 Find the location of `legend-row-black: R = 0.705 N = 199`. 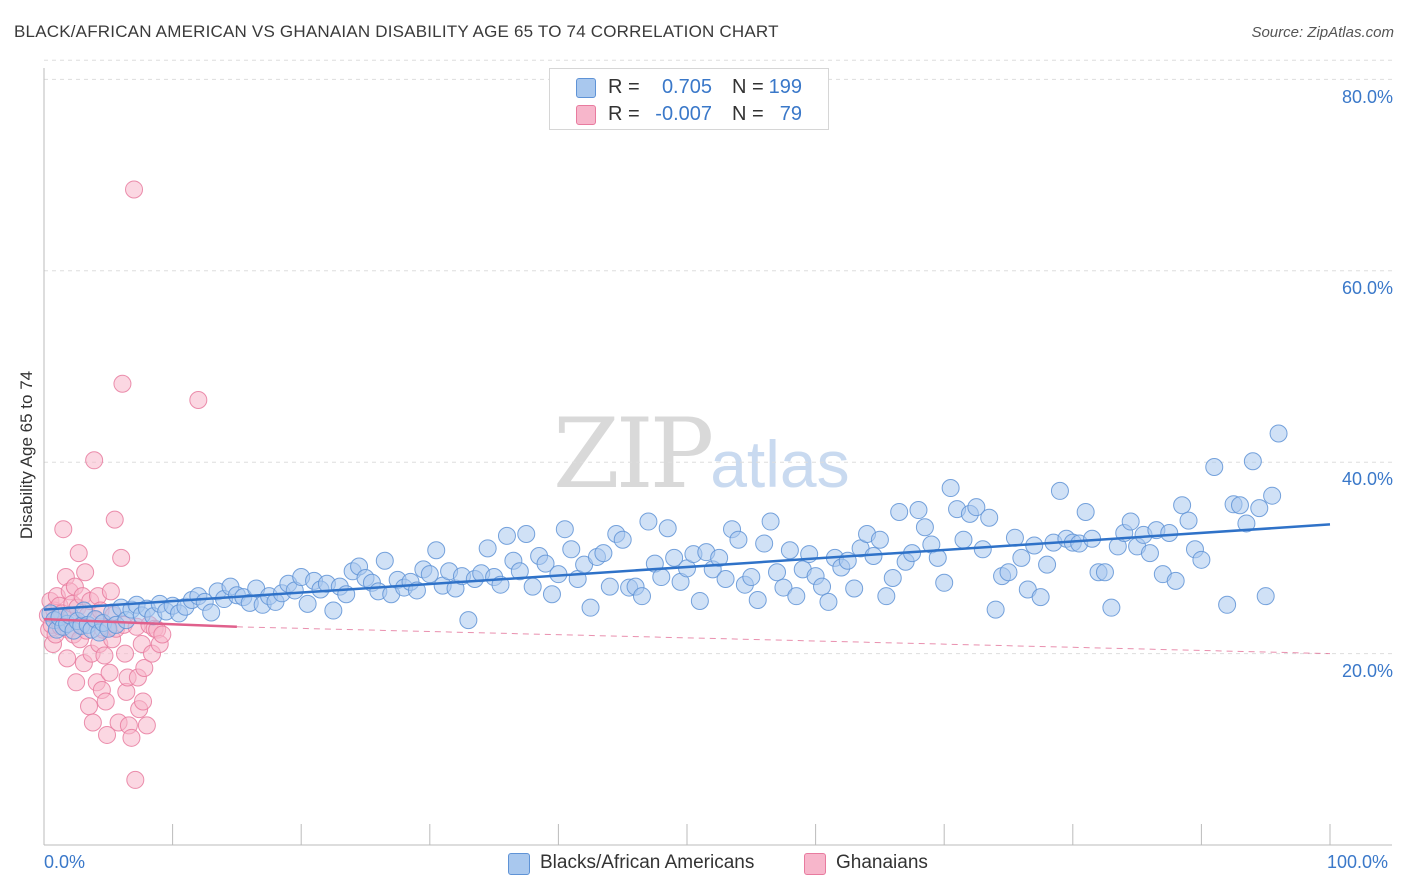

legend-row-black: R = 0.705 N = 199 is located at coordinates (689, 87).